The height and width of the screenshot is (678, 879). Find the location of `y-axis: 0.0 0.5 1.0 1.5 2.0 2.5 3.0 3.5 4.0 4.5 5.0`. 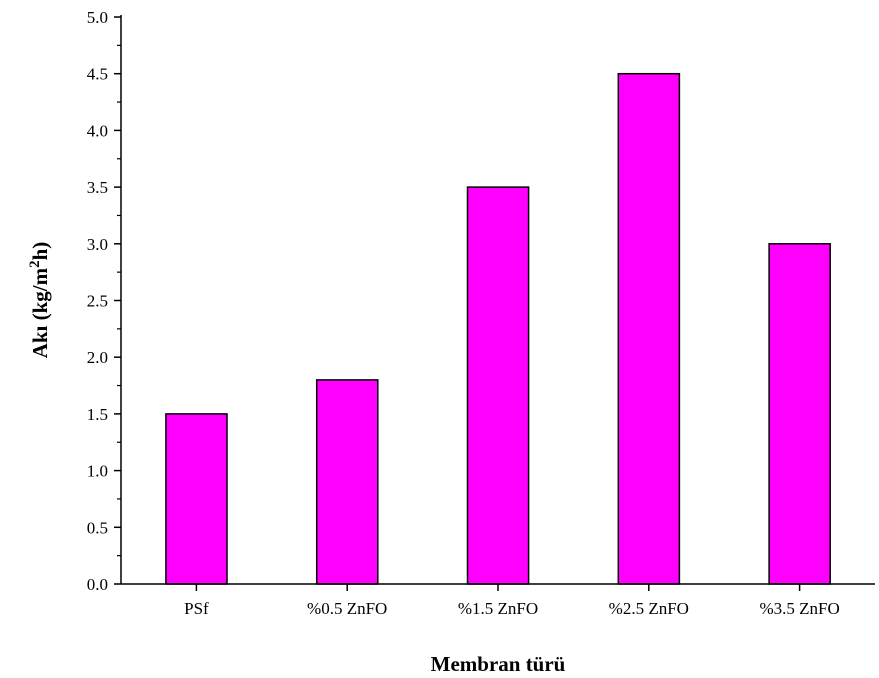

y-axis: 0.0 0.5 1.0 1.5 2.0 2.5 3.0 3.5 4.0 4.5 5.0 is located at coordinates (104, 301).